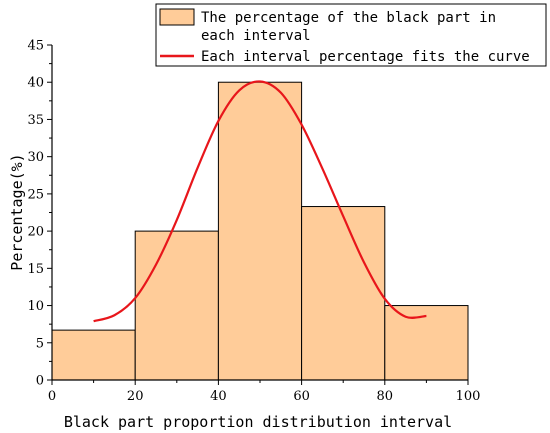 The height and width of the screenshot is (433, 550). I want to click on x-tick-label: 60, so click(301, 396).